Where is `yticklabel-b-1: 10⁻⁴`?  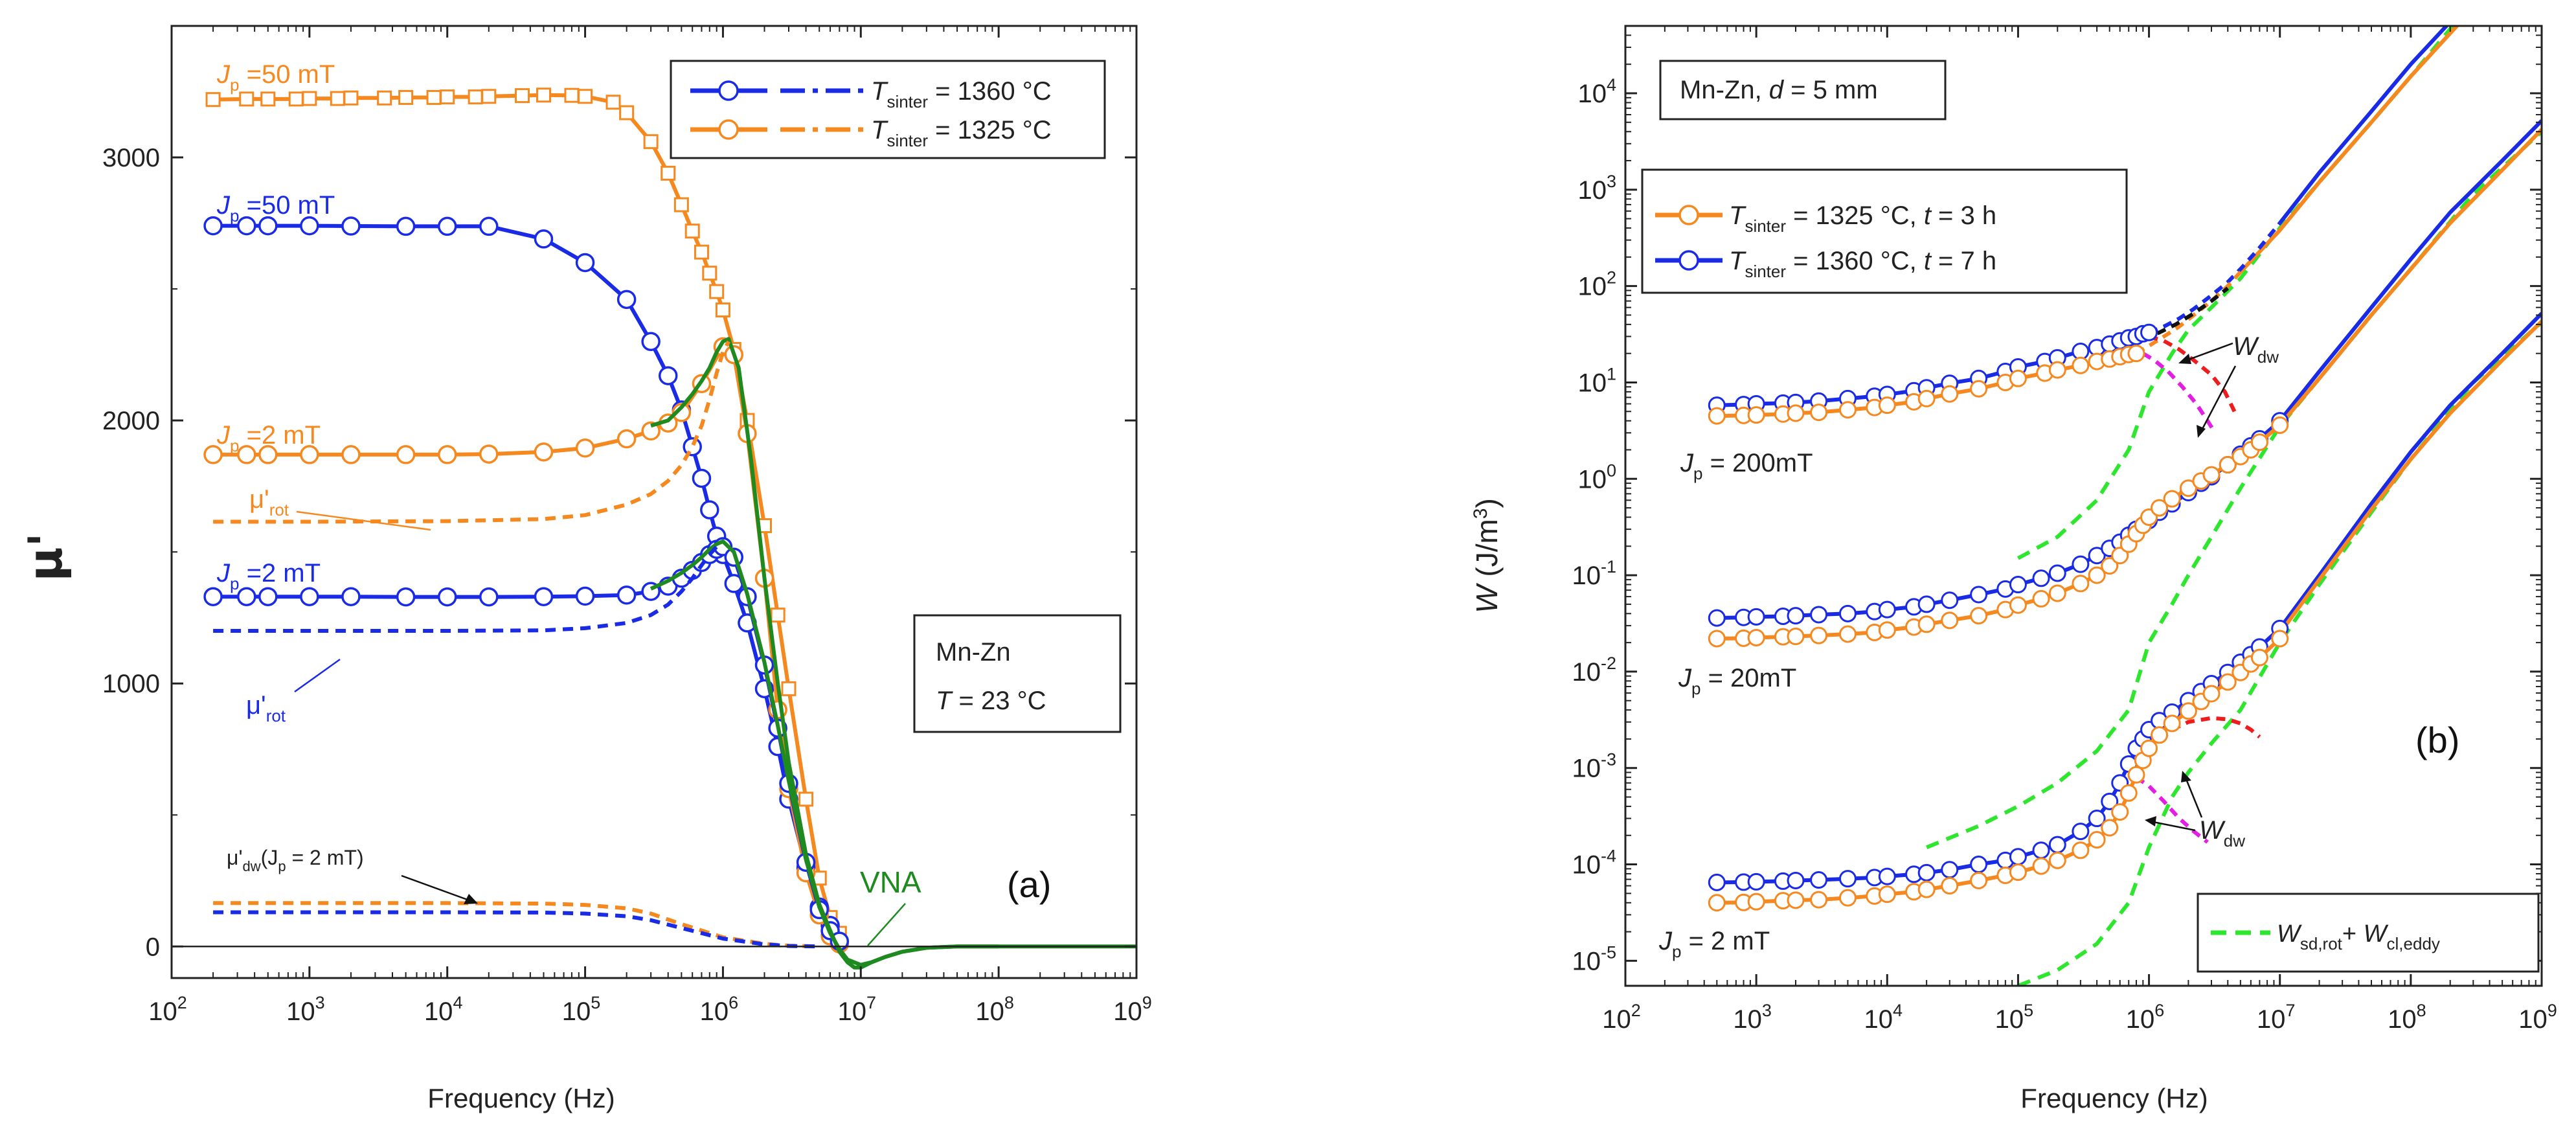 yticklabel-b-1: 10⁻⁴ is located at coordinates (1594, 863).